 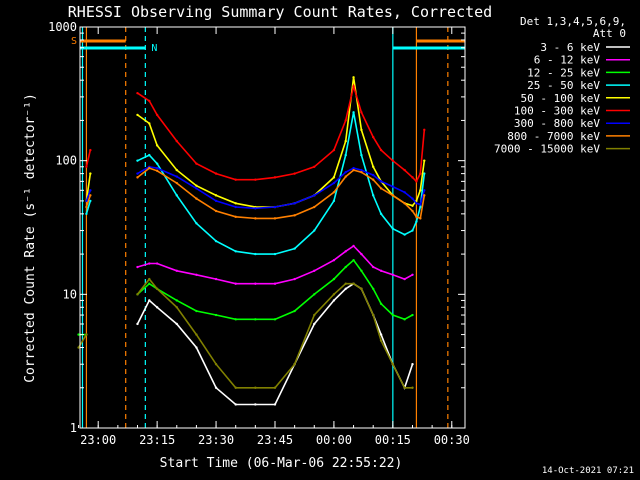 I want to click on legend-label: 7000 - 15000 keV, so click(x=547, y=149).